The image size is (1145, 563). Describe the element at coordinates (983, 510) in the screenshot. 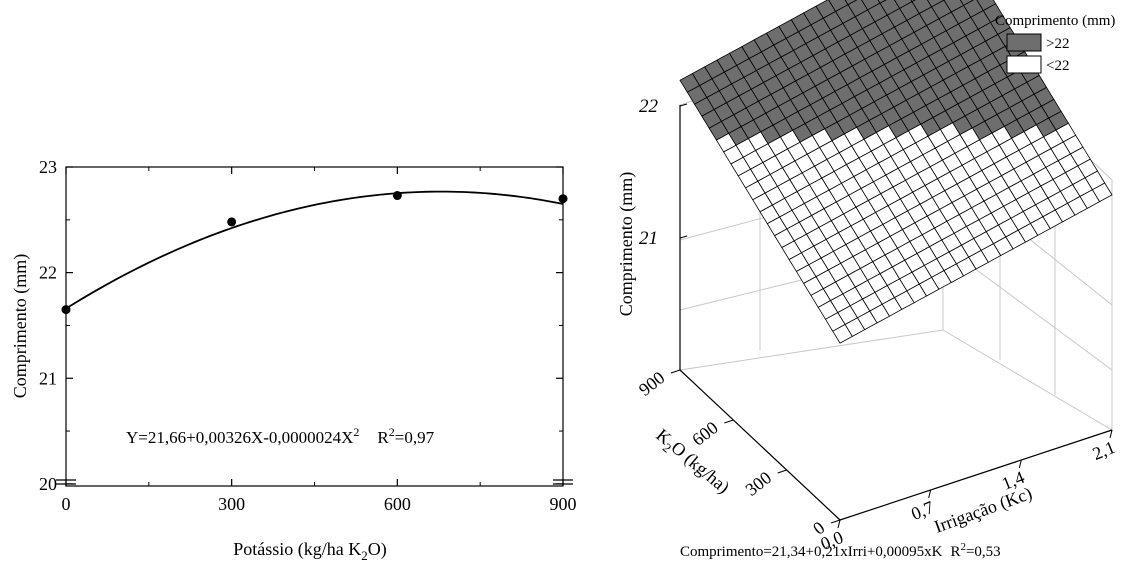

I see `right-x-axis-label: Irrigação (Kc)` at that location.